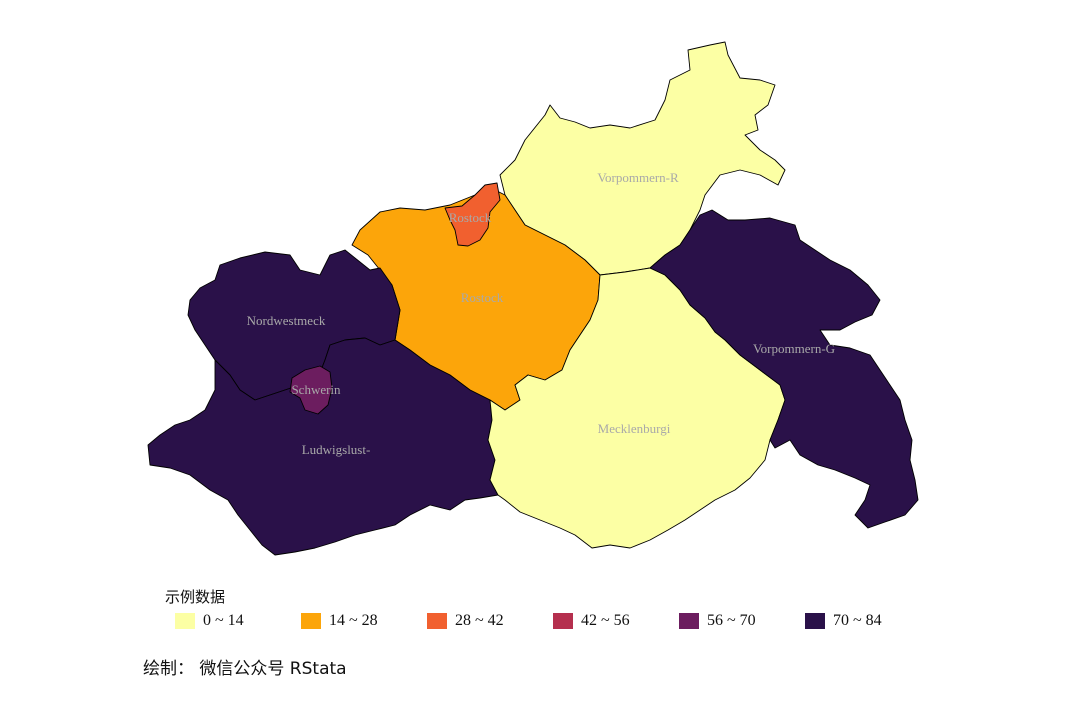 Image resolution: width=1065 pixels, height=714 pixels. What do you see at coordinates (731, 620) in the screenshot?
I see `legend-label: 56 ~ 70` at bounding box center [731, 620].